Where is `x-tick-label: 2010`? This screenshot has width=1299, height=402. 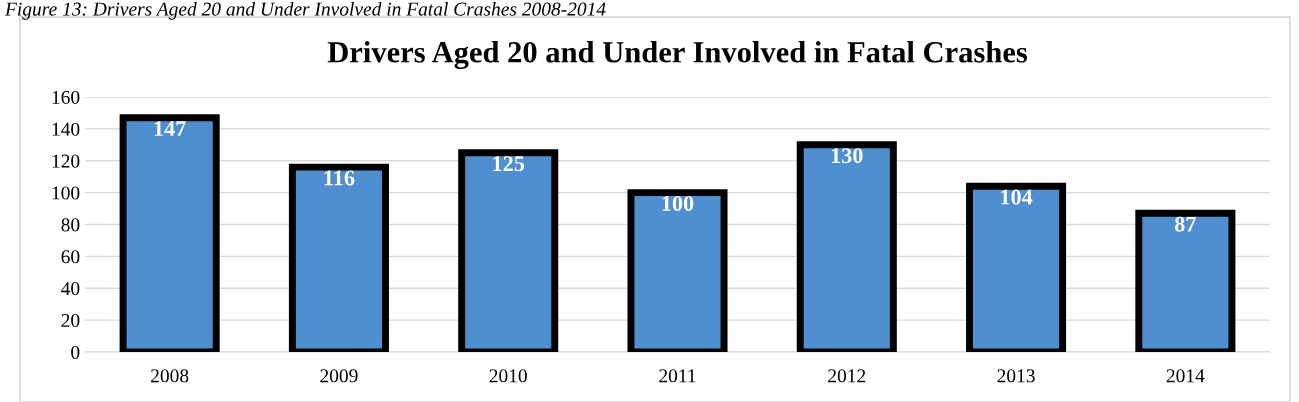 x-tick-label: 2010 is located at coordinates (508, 376).